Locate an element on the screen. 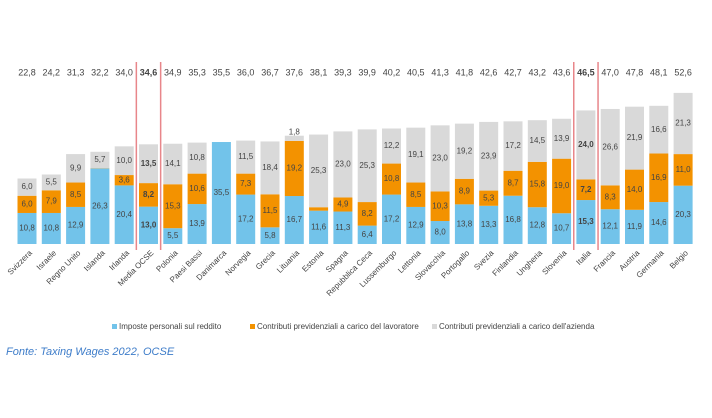 The width and height of the screenshot is (712, 418). total-label: 38,1 is located at coordinates (319, 72).